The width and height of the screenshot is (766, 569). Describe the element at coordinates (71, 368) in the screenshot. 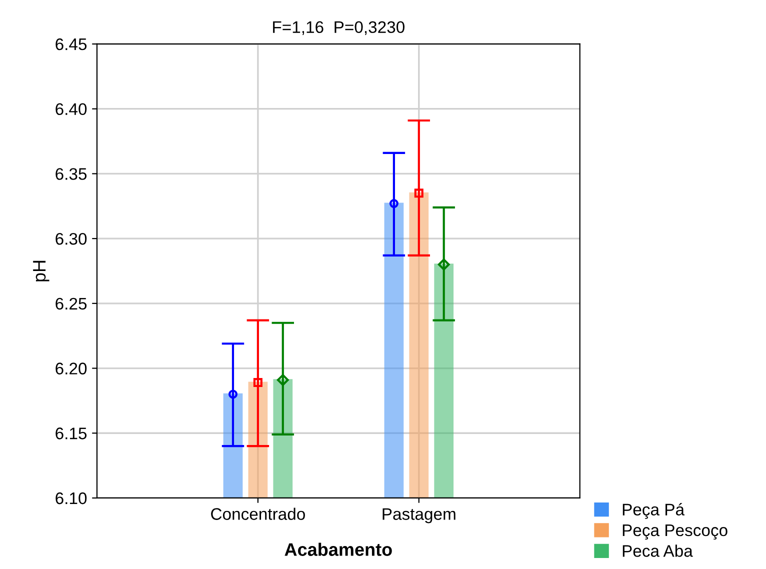

I see `y-tick-label: 6.20` at that location.